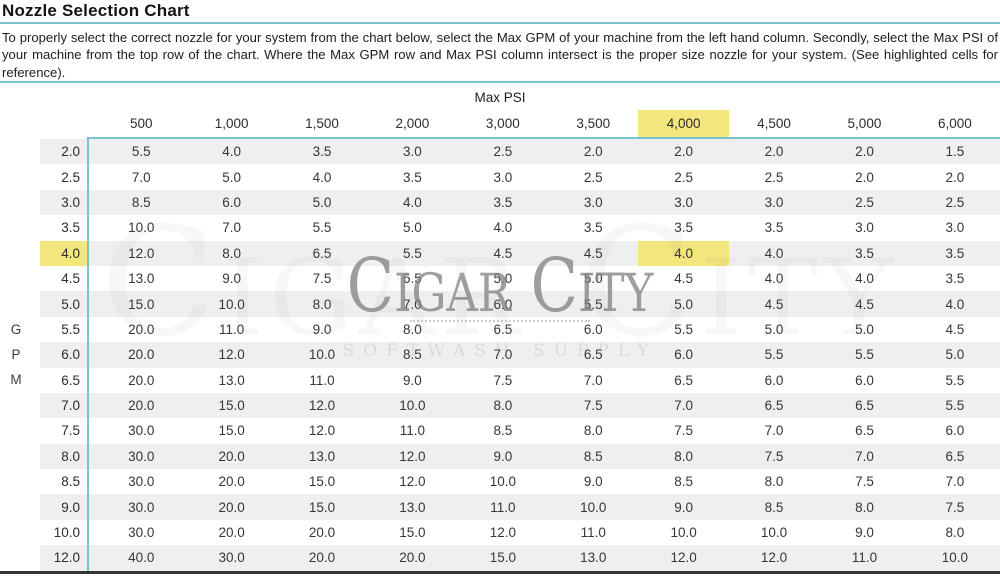 The width and height of the screenshot is (1000, 577). What do you see at coordinates (63, 304) in the screenshot?
I see `row-header: 5.0` at bounding box center [63, 304].